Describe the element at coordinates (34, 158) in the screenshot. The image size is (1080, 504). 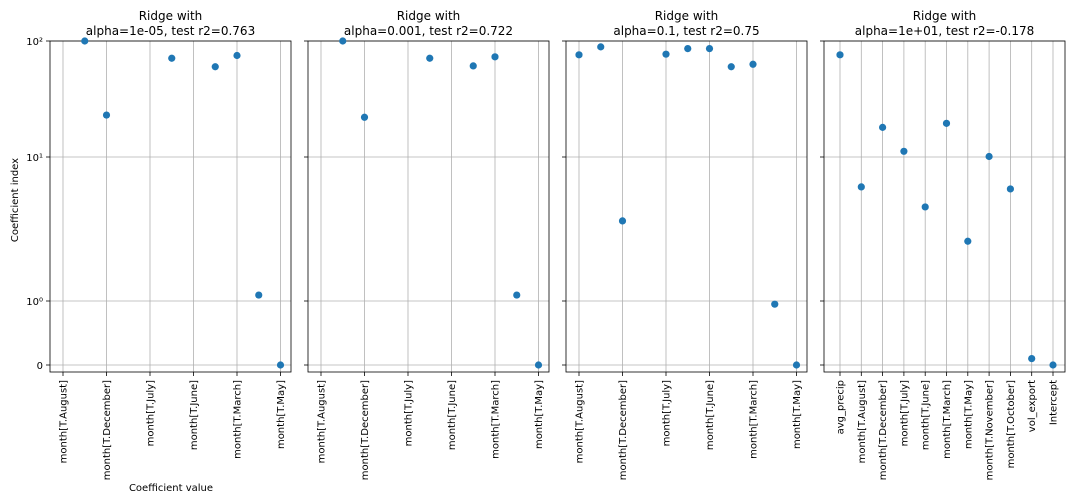
I see `y-tick-label: 10¹` at that location.